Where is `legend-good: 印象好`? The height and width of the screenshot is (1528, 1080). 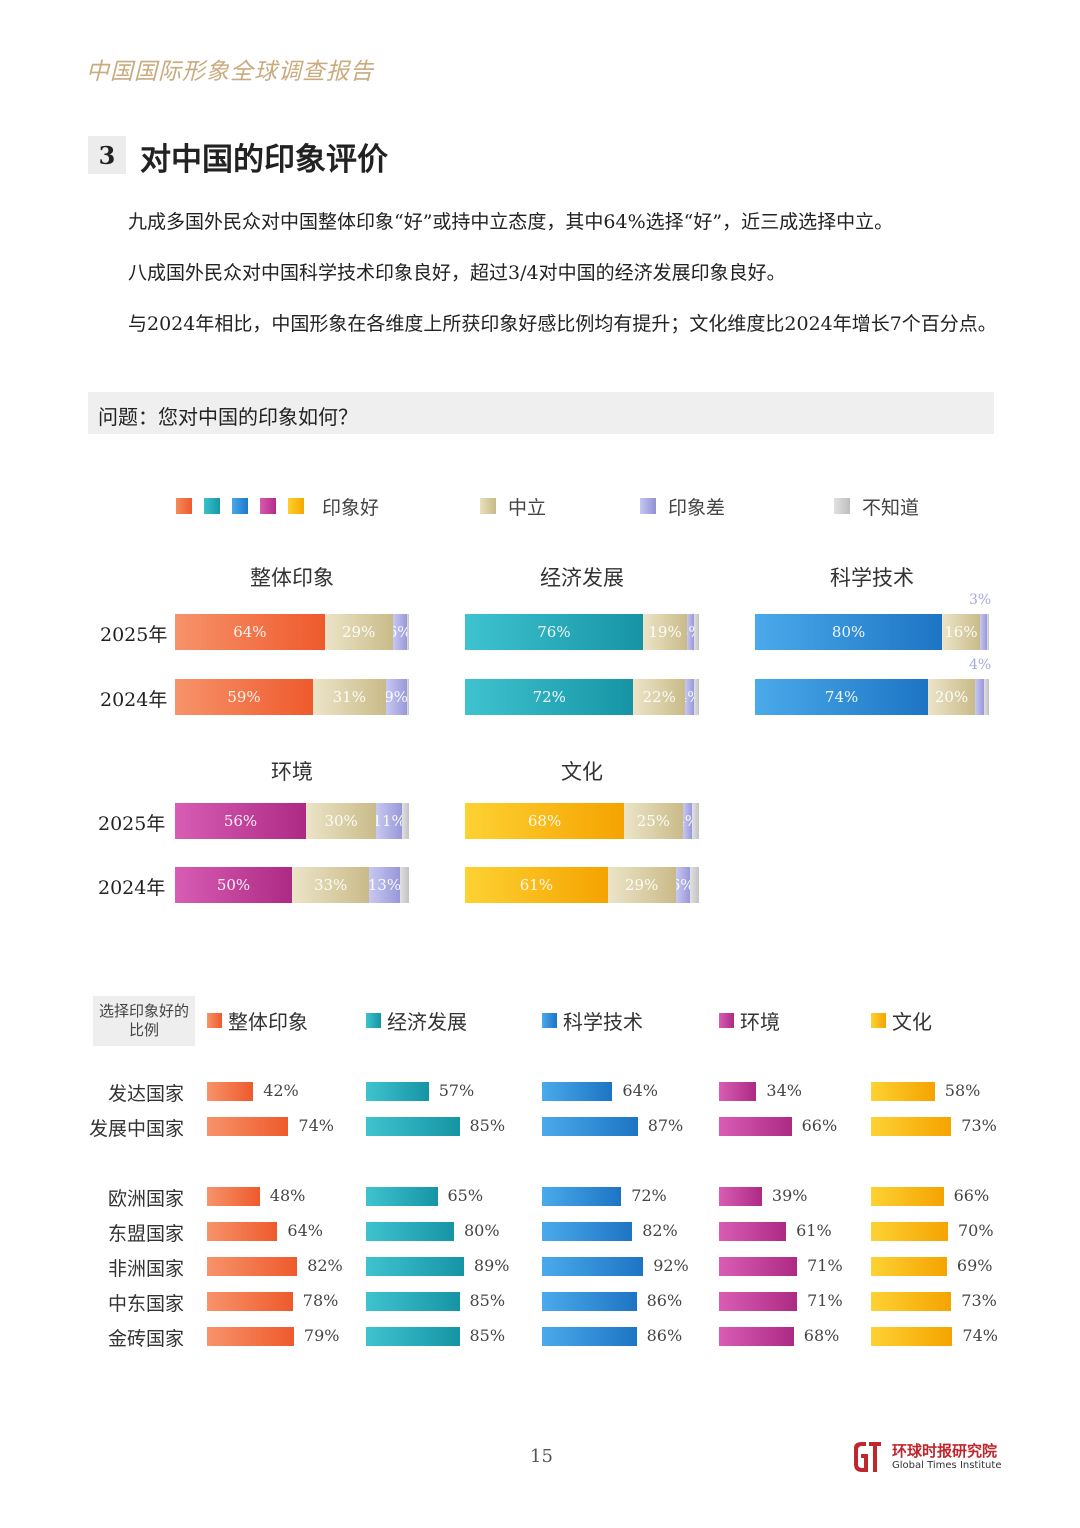 legend-good: 印象好 is located at coordinates (277, 506).